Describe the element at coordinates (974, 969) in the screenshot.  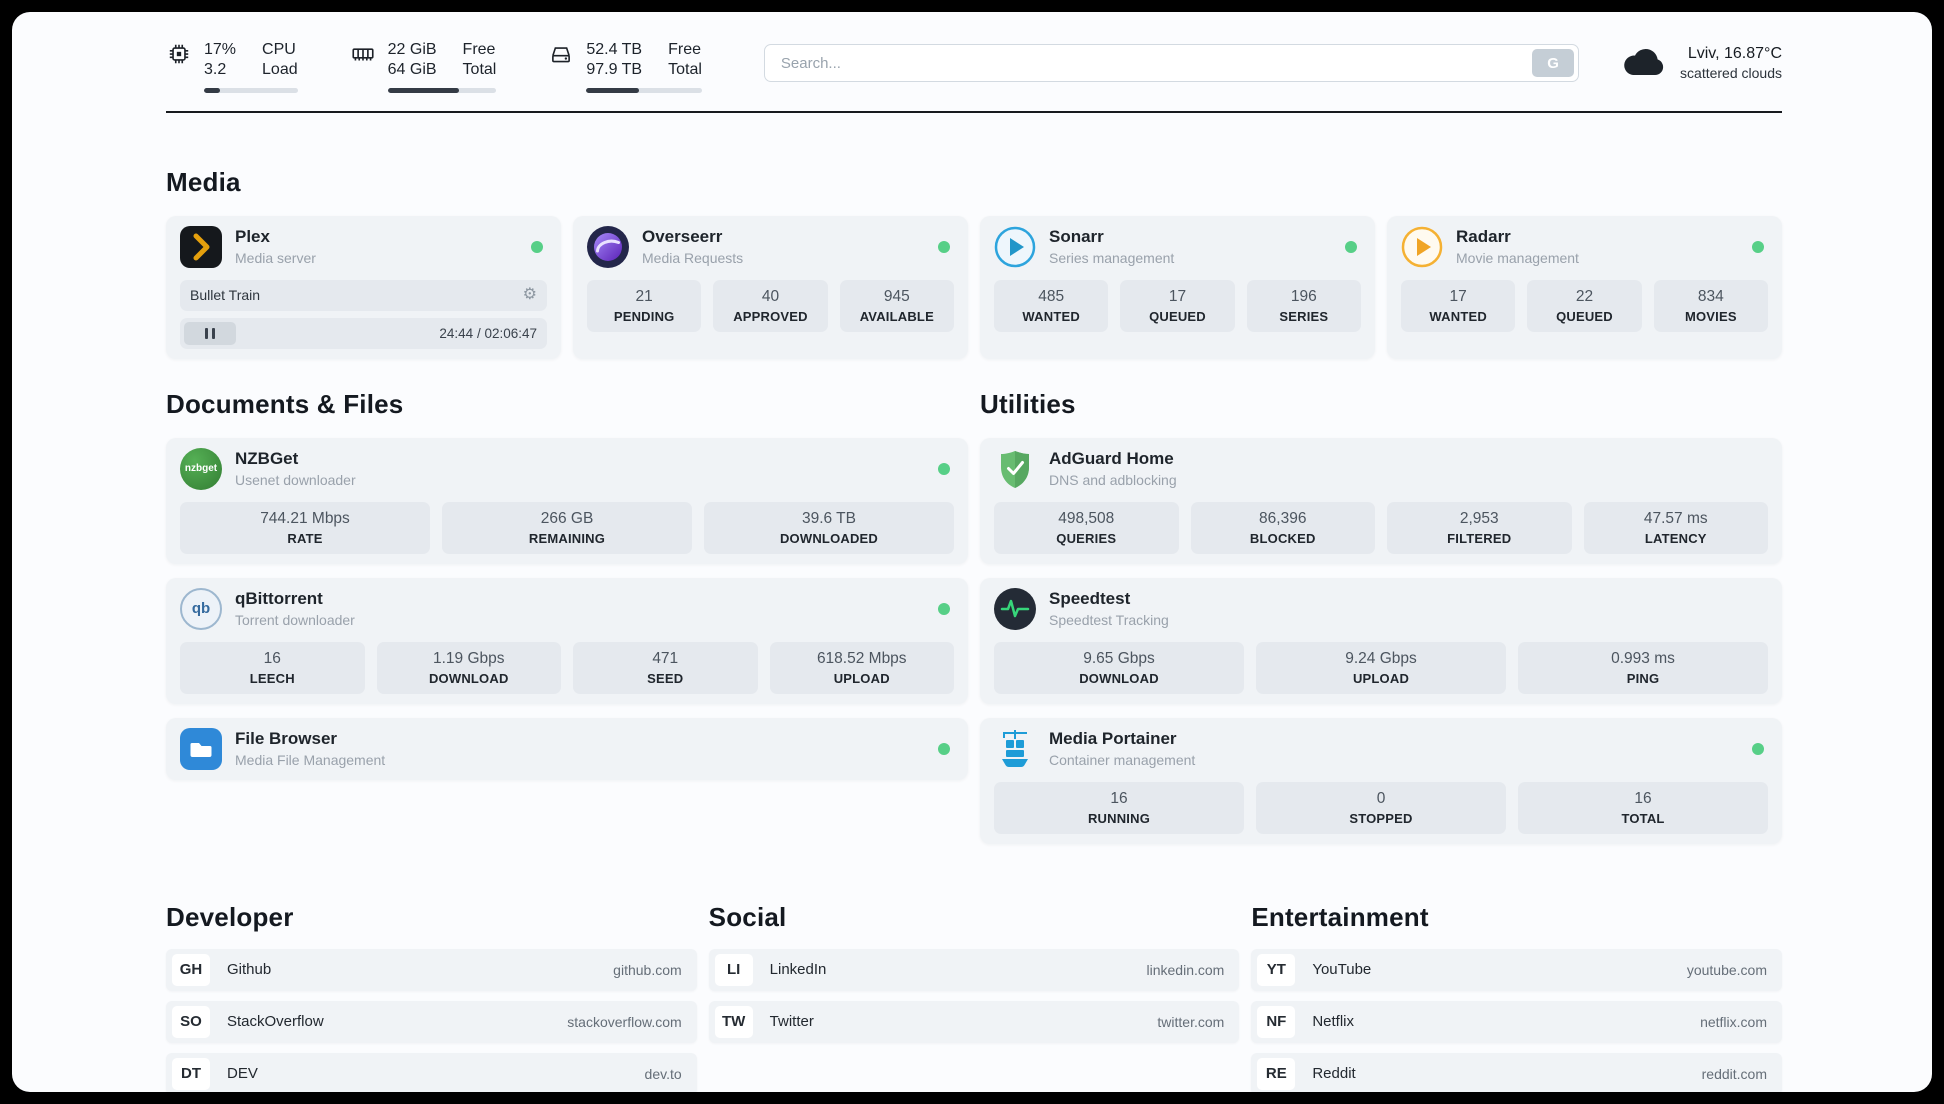
I see `bookmark-linkedin: LI LinkedIn linkedin.com` at that location.